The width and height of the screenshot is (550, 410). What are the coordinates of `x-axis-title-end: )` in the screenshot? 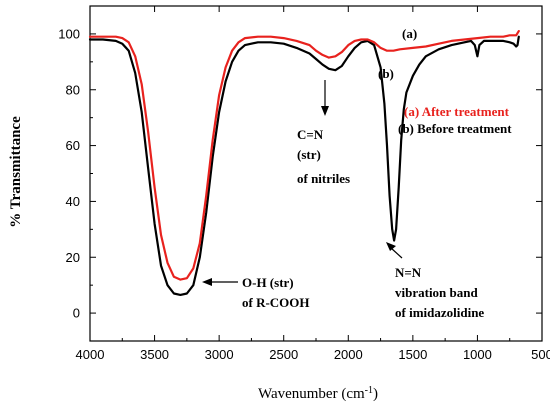 It's located at (375, 394).